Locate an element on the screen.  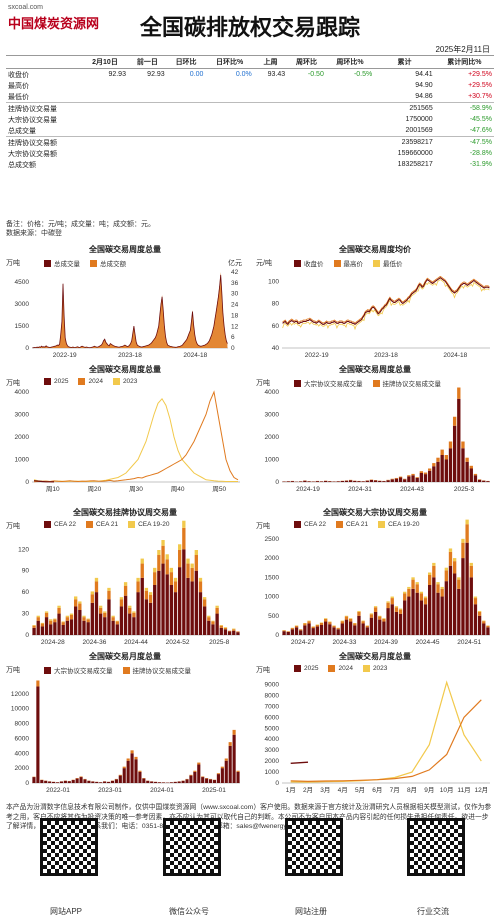
table-row: 挂牌协议交易量 251565 -58.9% is located at coordinates (250, 109).